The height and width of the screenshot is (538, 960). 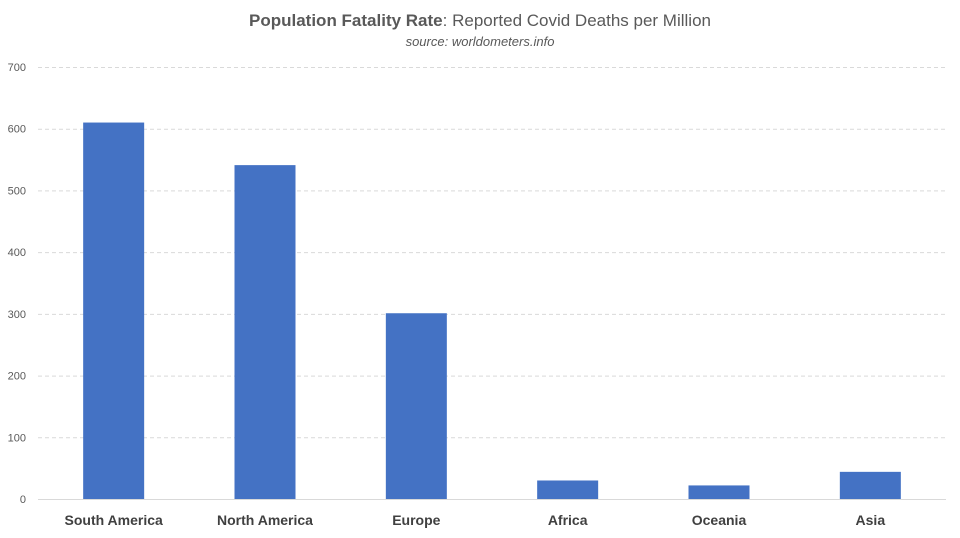 What do you see at coordinates (480, 41) in the screenshot?
I see `chart-subtitle: source: worldometers.info` at bounding box center [480, 41].